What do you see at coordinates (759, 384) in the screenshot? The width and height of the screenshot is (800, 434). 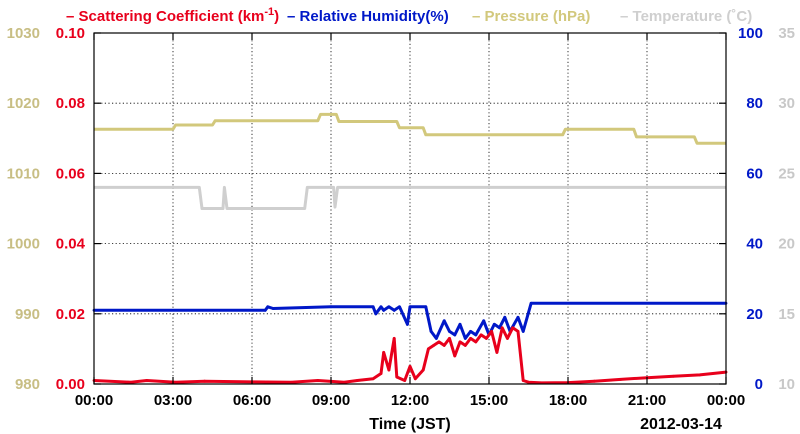 I see `humidity-tick-label: 0` at bounding box center [759, 384].